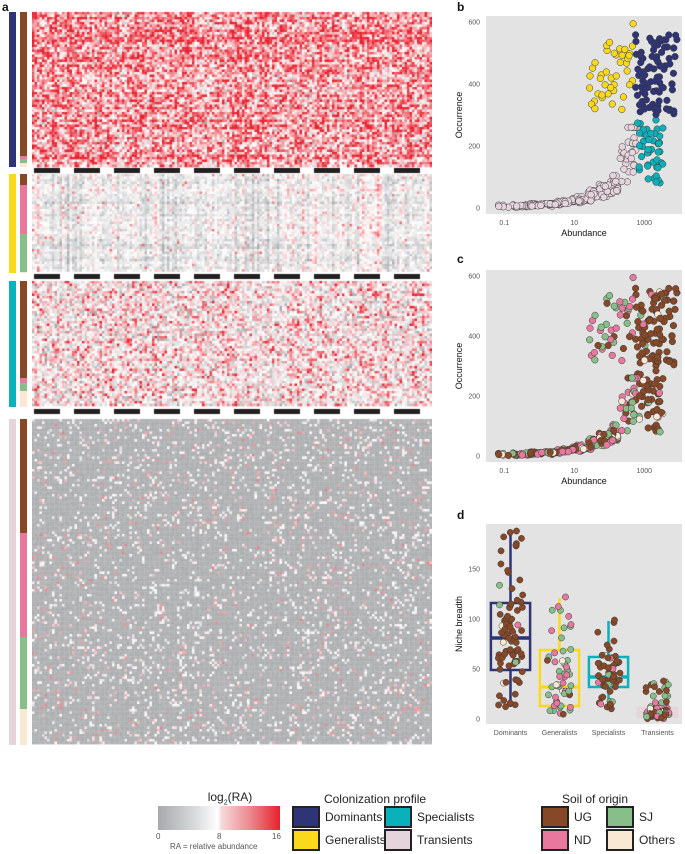 The height and width of the screenshot is (854, 685). Describe the element at coordinates (474, 277) in the screenshot. I see `y-tick-label: 600` at that location.